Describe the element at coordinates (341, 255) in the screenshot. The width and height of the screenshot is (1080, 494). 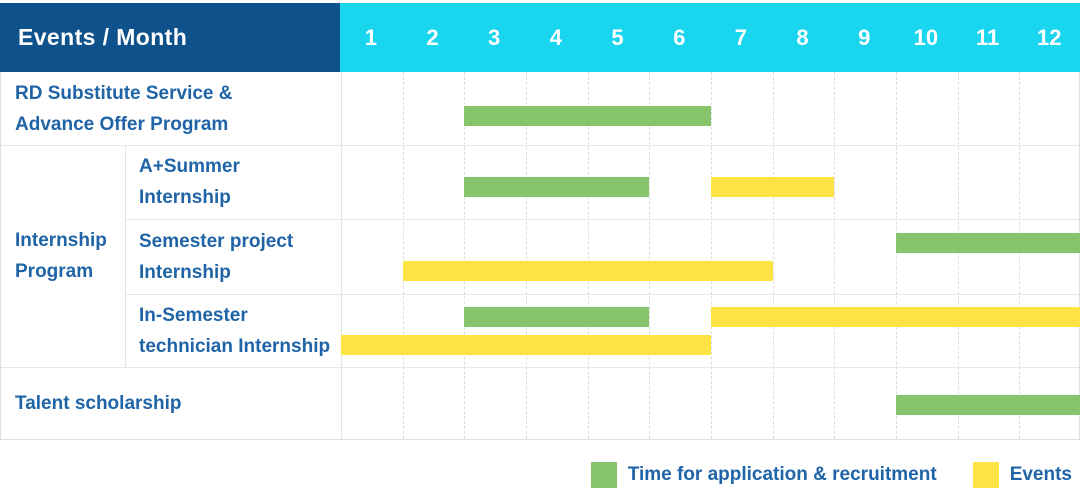
I see `label-chart-divider` at that location.